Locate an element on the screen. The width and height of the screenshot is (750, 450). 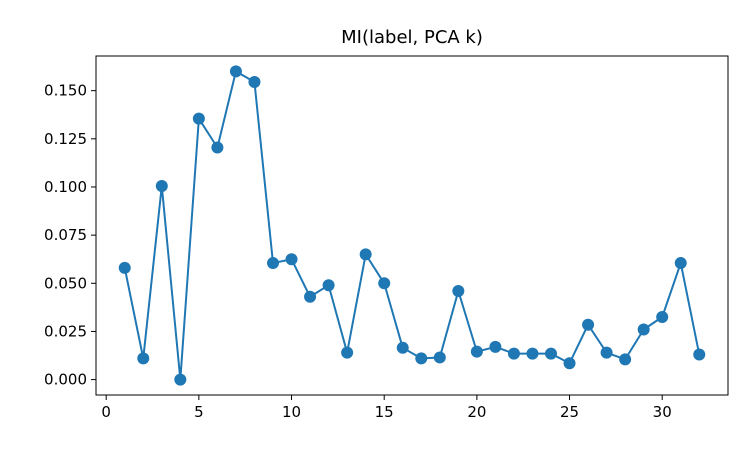
x-tick-label: 20 is located at coordinates (476, 412).